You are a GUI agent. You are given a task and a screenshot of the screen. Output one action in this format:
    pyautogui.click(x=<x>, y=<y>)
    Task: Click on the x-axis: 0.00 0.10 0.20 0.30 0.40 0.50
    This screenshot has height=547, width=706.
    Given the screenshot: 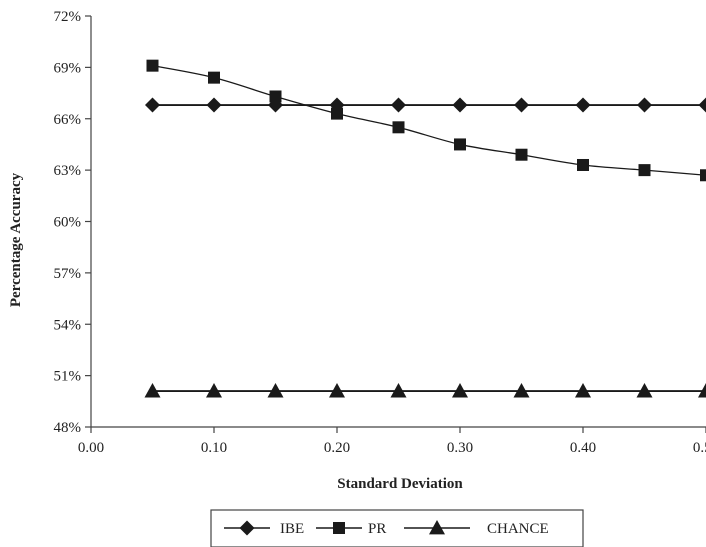 What is the action you would take?
    pyautogui.click(x=392, y=441)
    